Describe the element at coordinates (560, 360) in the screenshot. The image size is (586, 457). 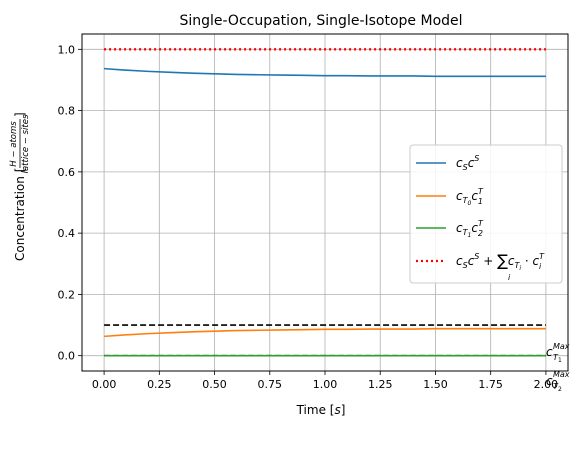
I see `svg-text: 1` at that location.